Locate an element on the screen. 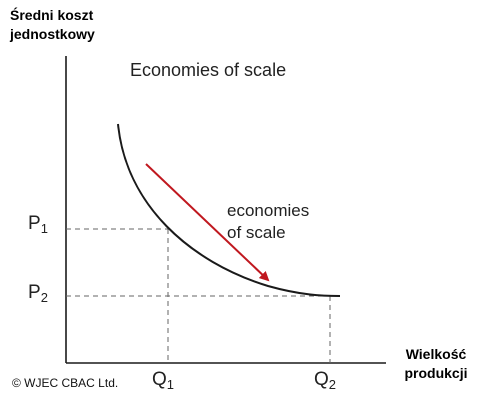 The image size is (482, 401). tick-p2: P2 is located at coordinates (38, 293).